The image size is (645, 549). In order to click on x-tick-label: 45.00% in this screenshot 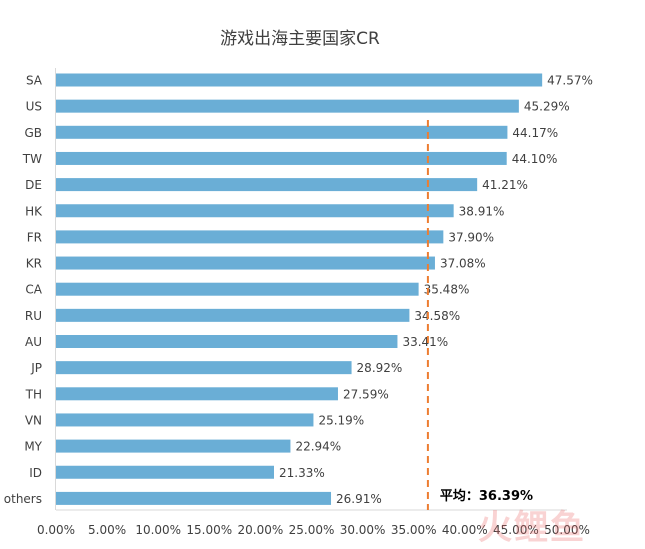, I will do `click(516, 530)`.